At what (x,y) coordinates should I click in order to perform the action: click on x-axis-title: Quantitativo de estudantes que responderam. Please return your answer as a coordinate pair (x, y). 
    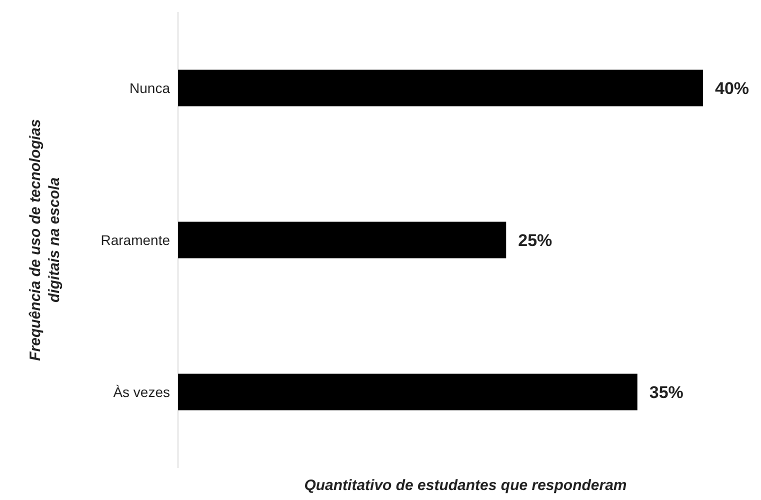
    Looking at the image, I should click on (465, 485).